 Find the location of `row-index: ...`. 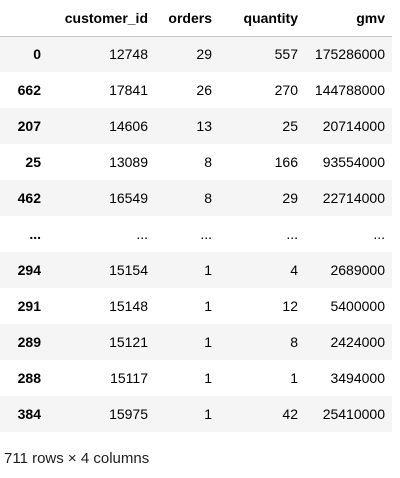

row-index: ... is located at coordinates (35, 234).